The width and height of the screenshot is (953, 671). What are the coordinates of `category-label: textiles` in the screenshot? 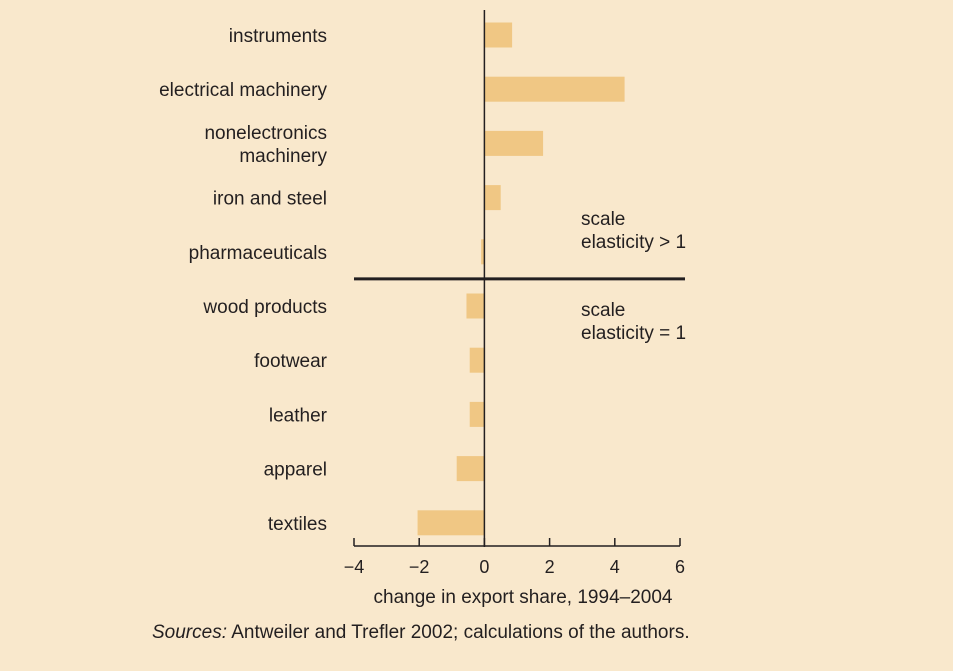 It's located at (297, 524).